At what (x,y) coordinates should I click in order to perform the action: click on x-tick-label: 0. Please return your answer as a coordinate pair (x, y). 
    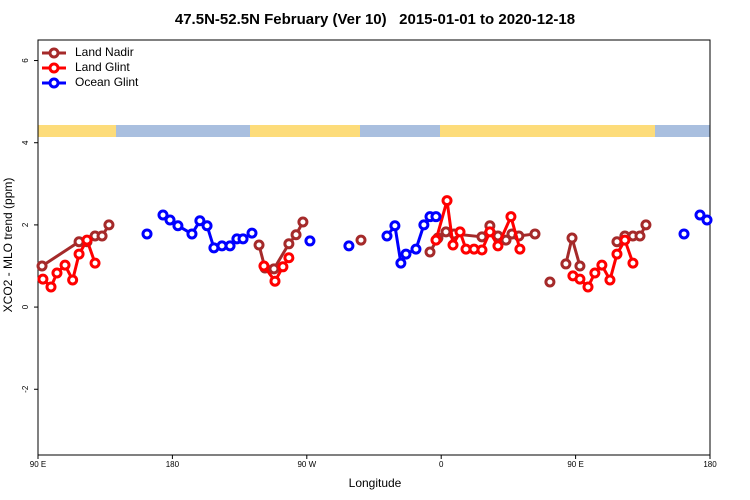
    Looking at the image, I should click on (441, 464).